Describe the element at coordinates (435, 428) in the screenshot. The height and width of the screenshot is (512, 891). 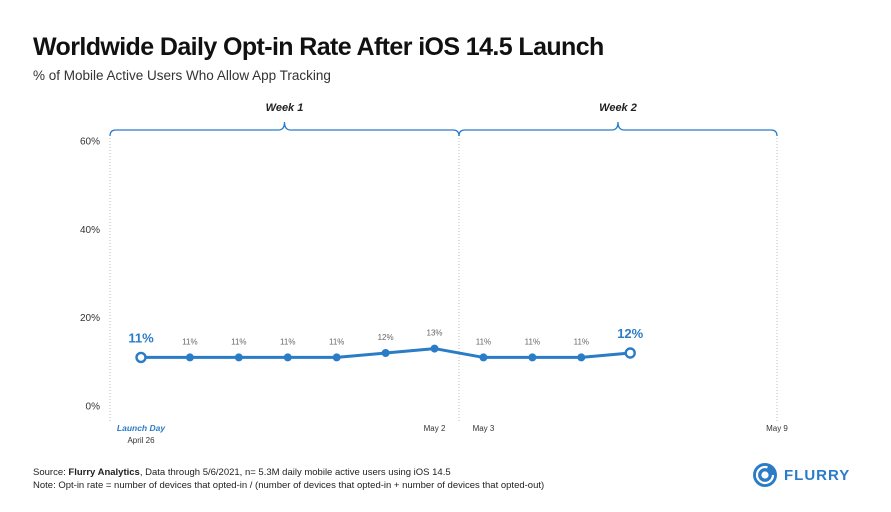
I see `x-tick-label: May 2` at that location.